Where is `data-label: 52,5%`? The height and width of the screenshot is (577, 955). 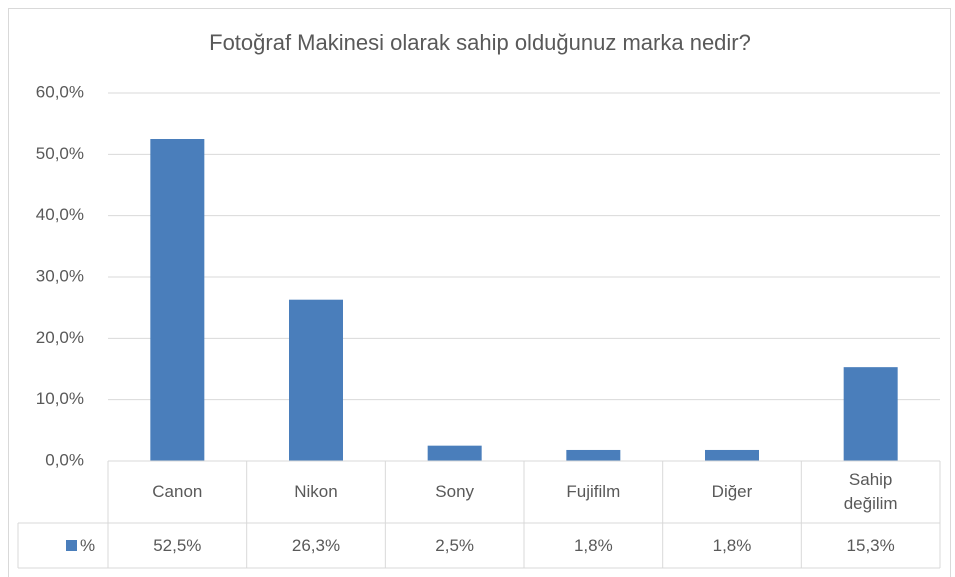
data-label: 52,5% is located at coordinates (177, 545).